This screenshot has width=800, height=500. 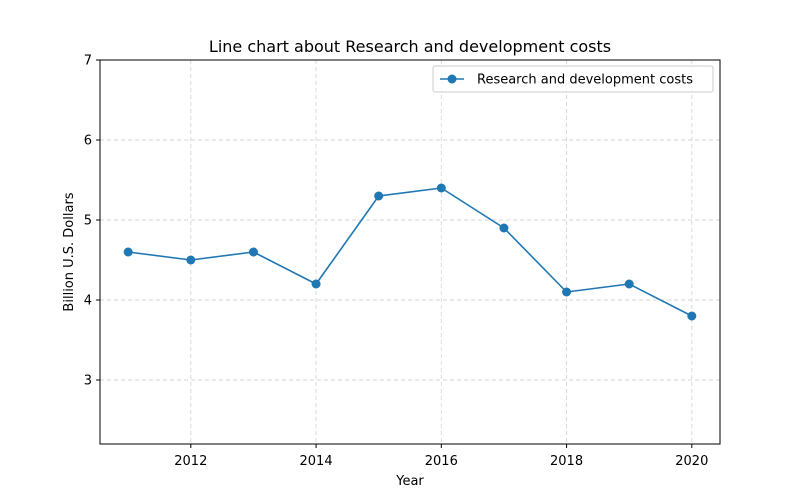 What do you see at coordinates (69, 251) in the screenshot?
I see `y-axis-title: Billion U.S. Dollars` at bounding box center [69, 251].